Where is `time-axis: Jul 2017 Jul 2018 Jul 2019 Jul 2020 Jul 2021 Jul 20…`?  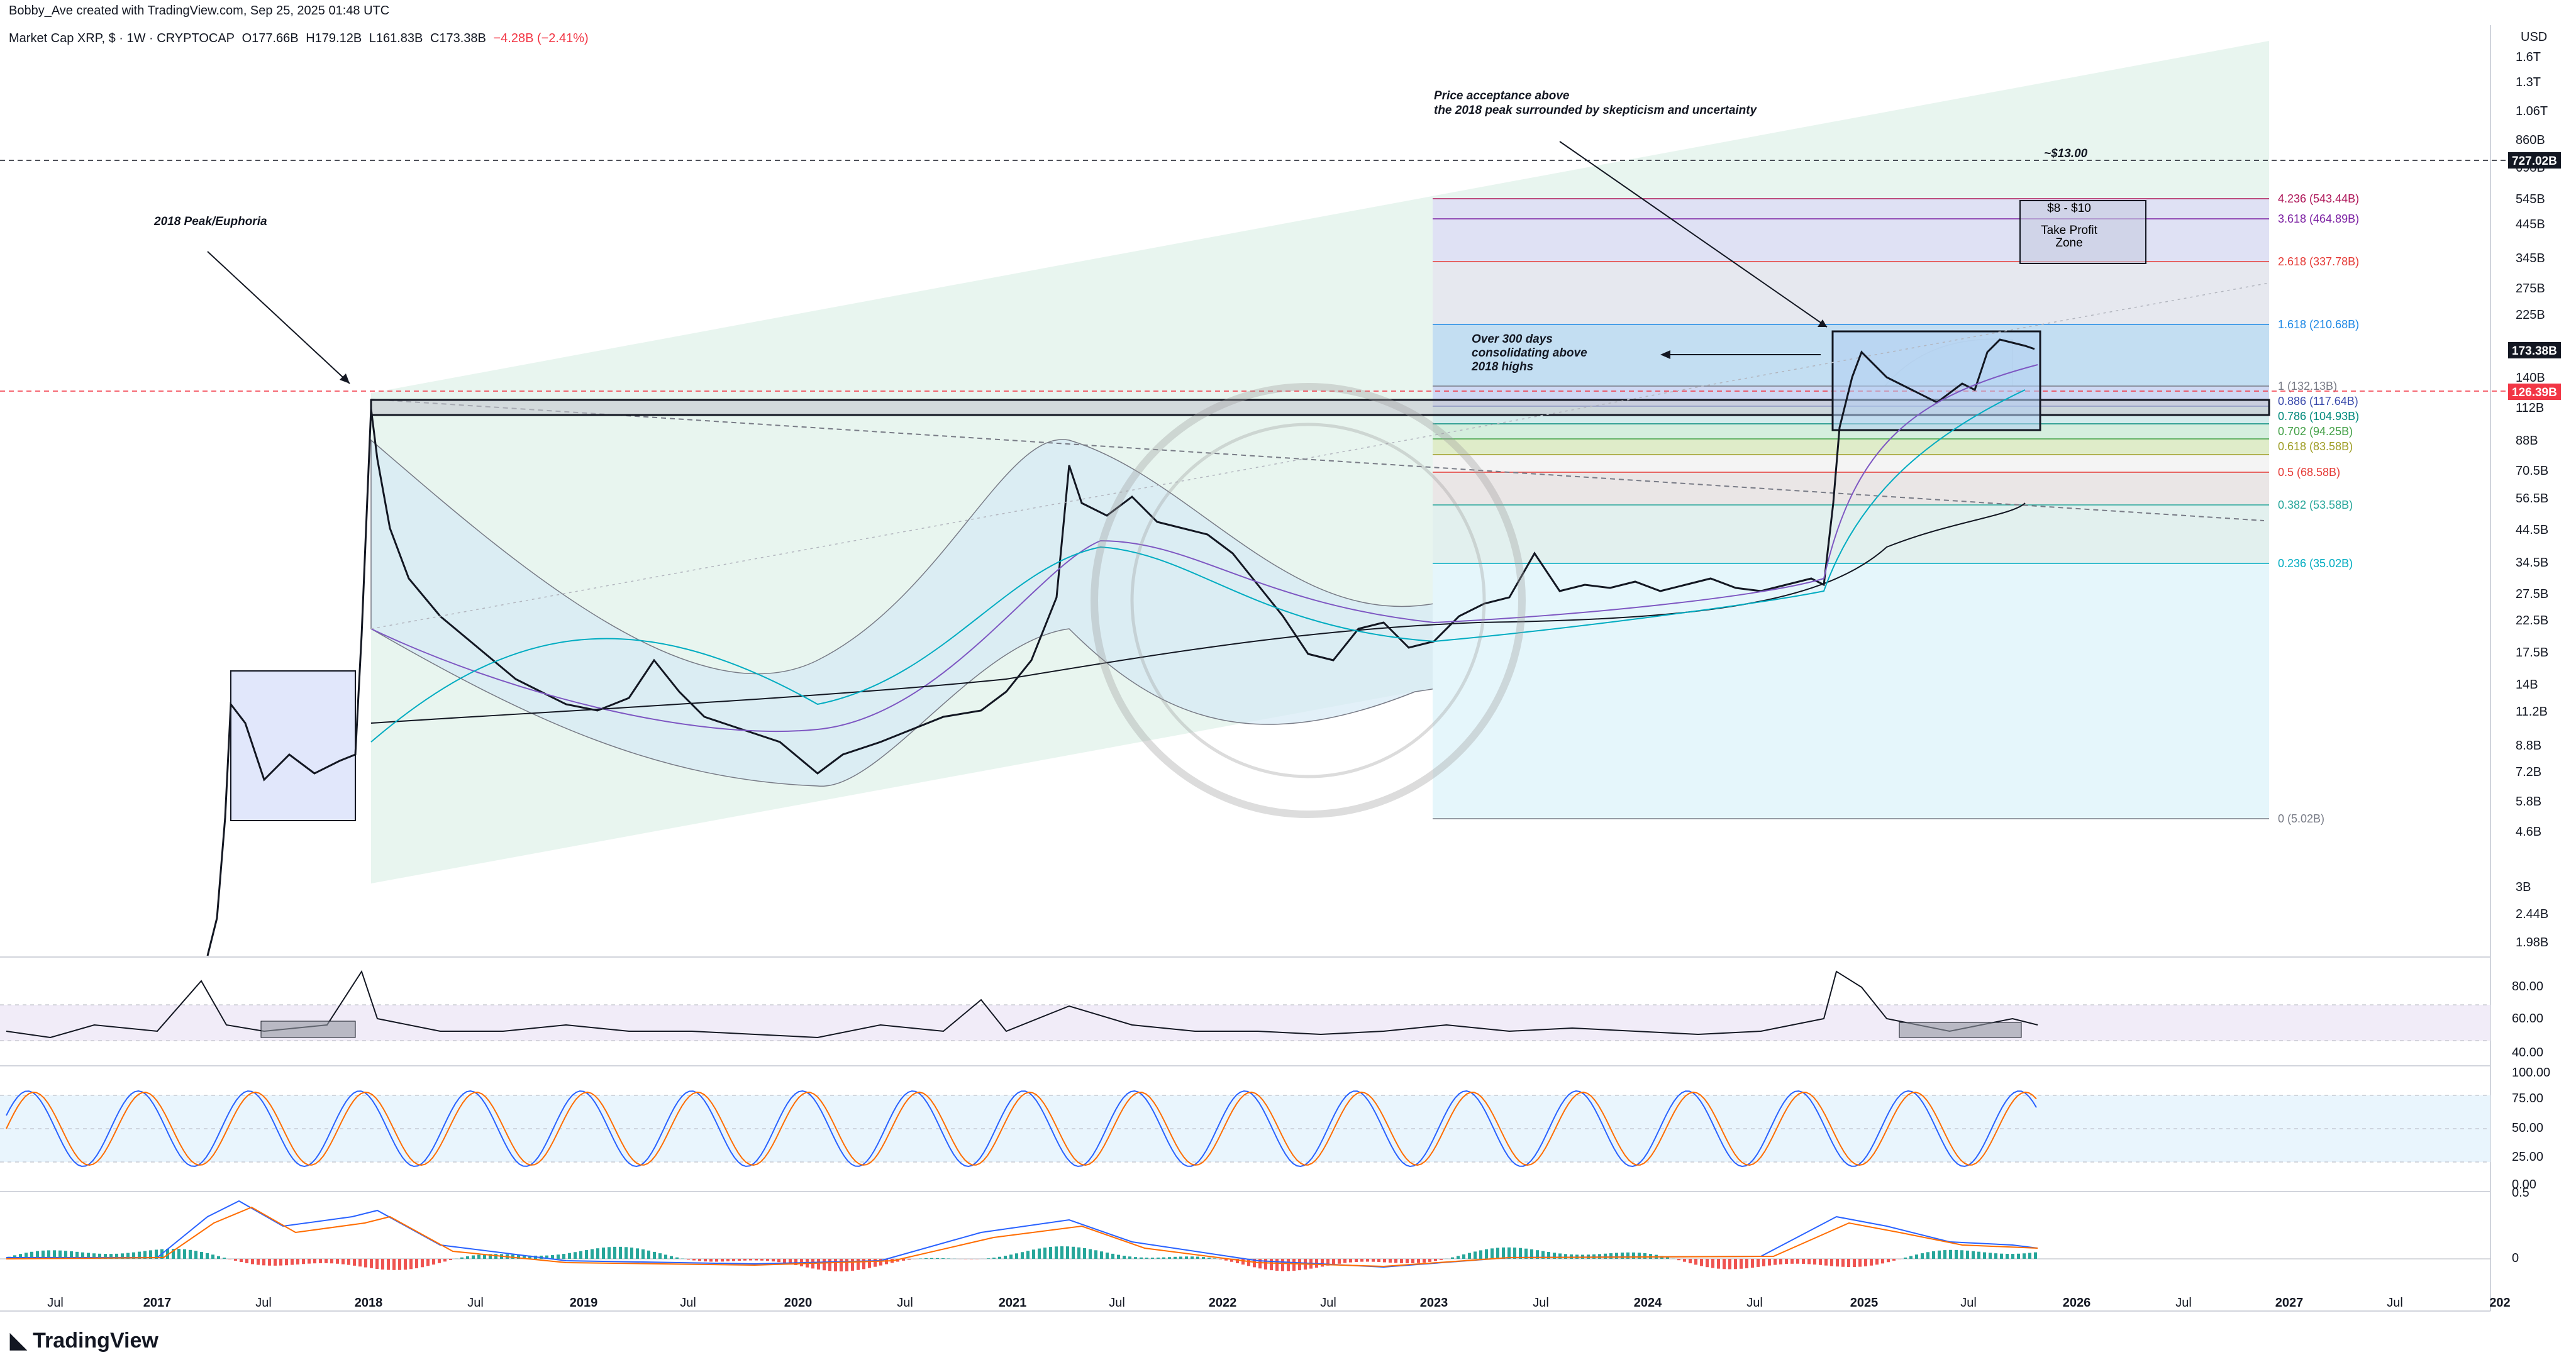
time-axis: Jul 2017 Jul 2018 Jul 2019 Jul 2020 Jul 2021 Jul 20… is located at coordinates (1278, 1303).